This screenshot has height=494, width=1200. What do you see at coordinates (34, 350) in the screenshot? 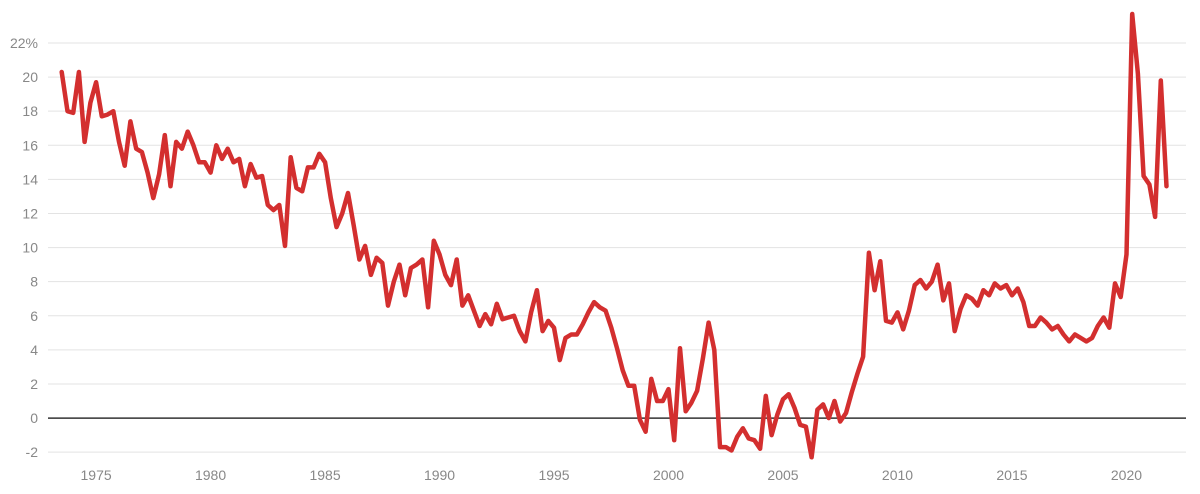
I see `y-tick-label: 4` at bounding box center [34, 350].